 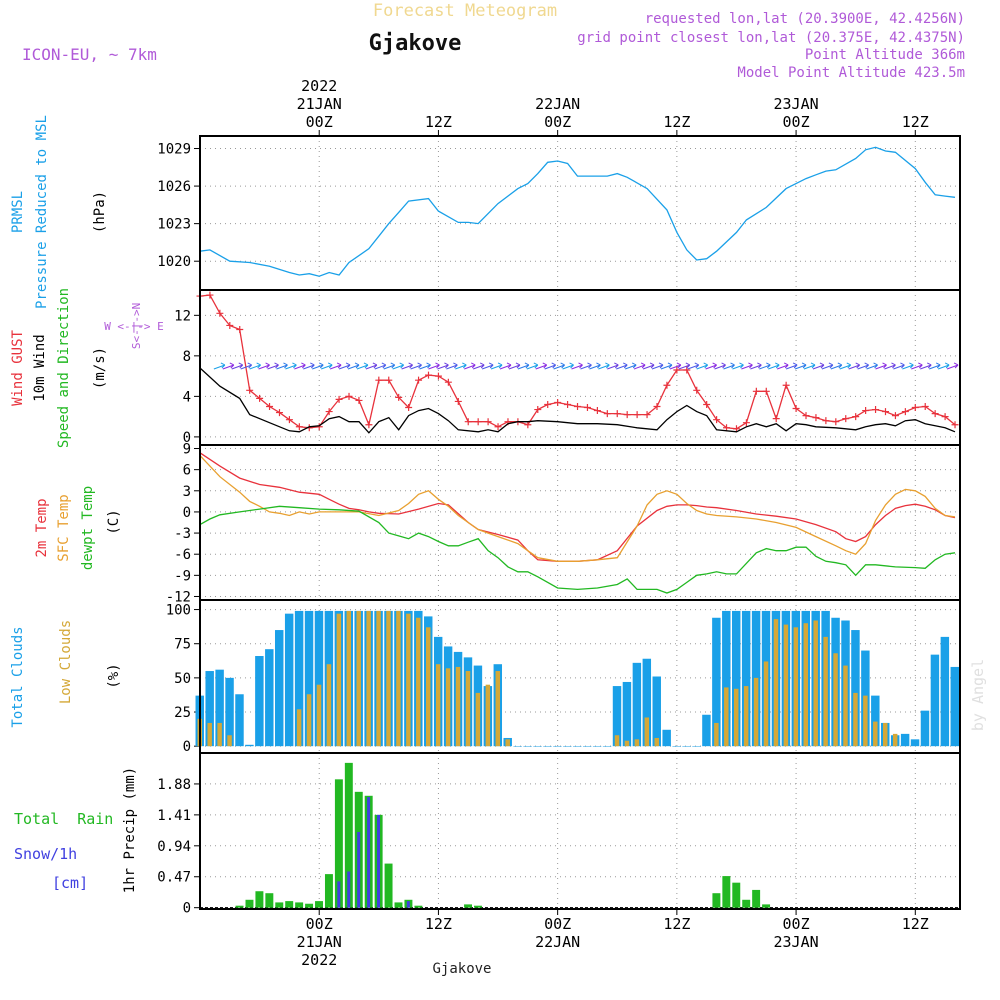 What do you see at coordinates (915, 122) in the screenshot?
I see `x-tick-label-top: 12Z` at bounding box center [915, 122].